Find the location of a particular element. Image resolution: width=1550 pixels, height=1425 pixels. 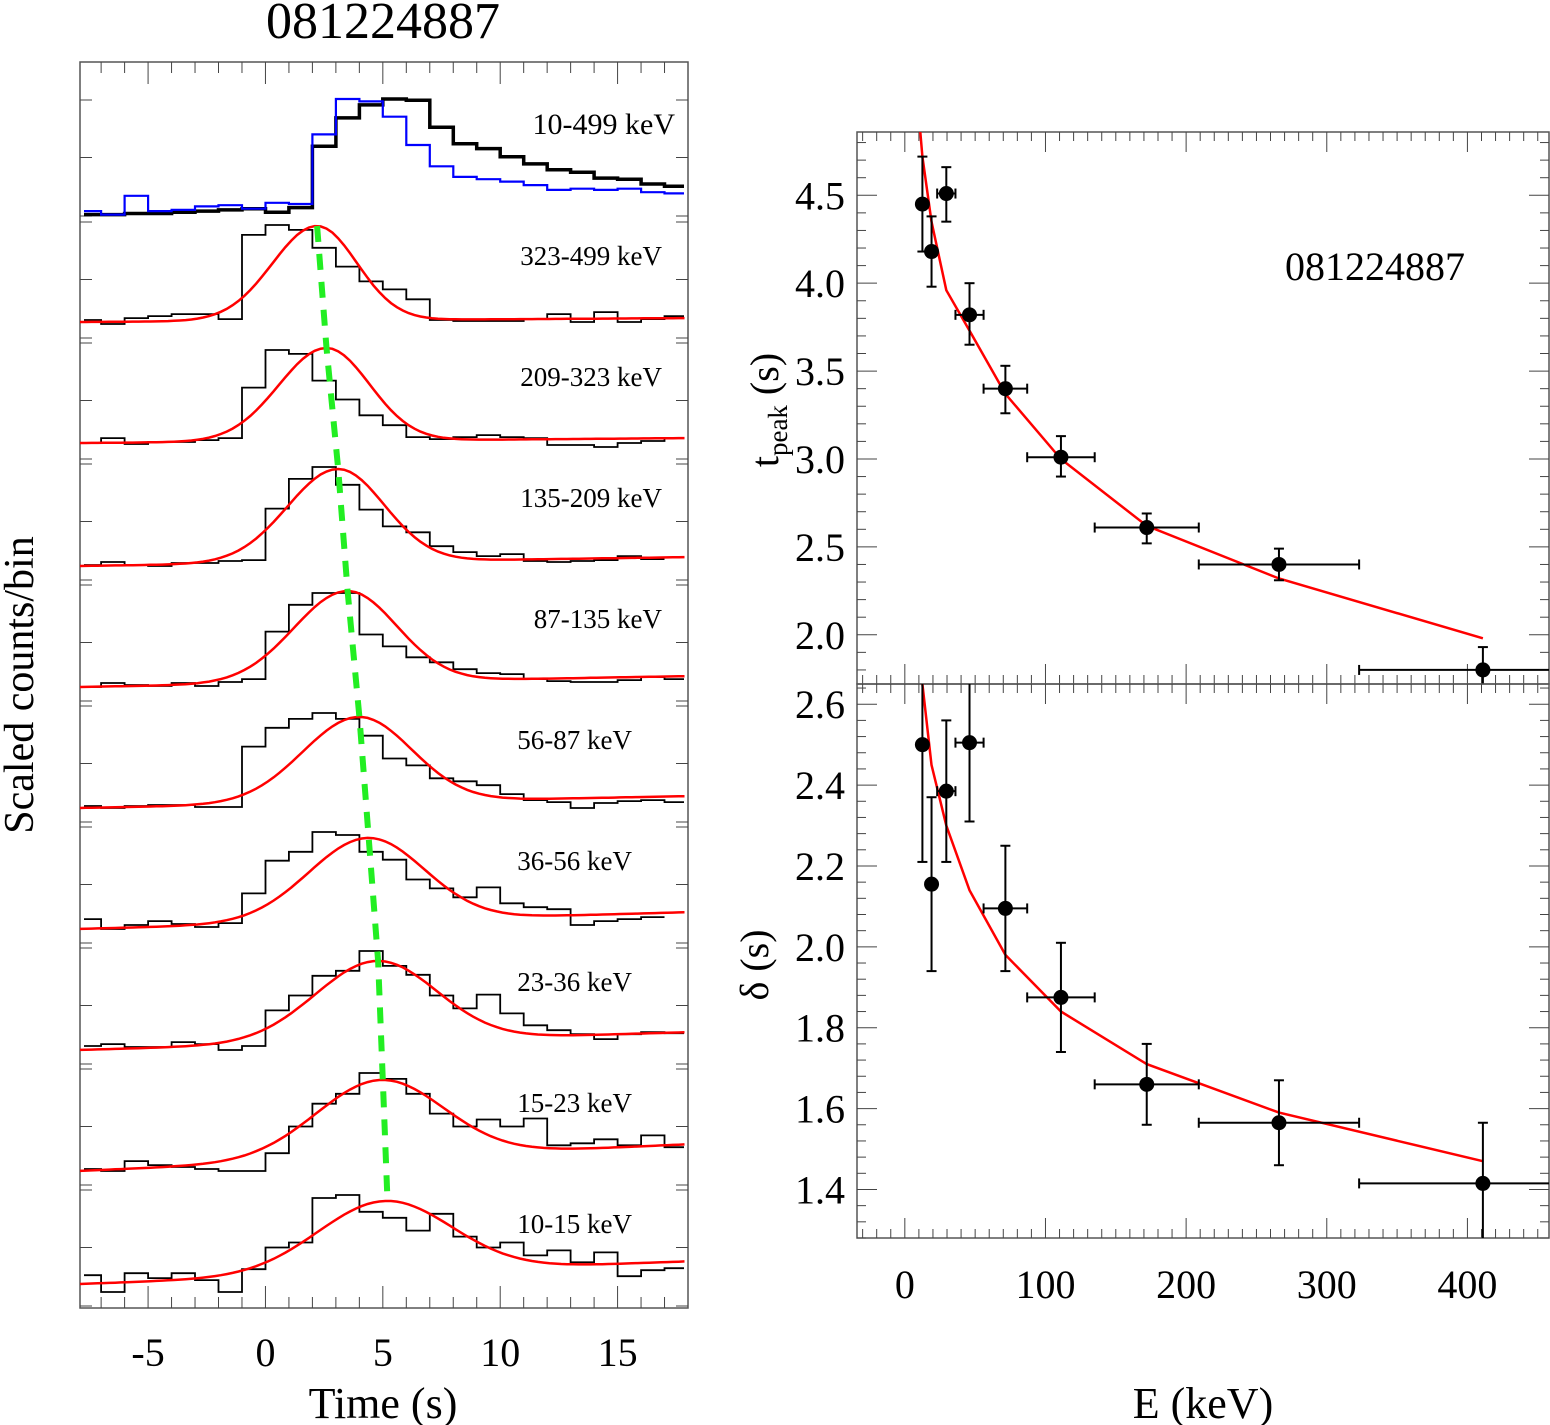

x-tick-label: 5 is located at coordinates (383, 1352).